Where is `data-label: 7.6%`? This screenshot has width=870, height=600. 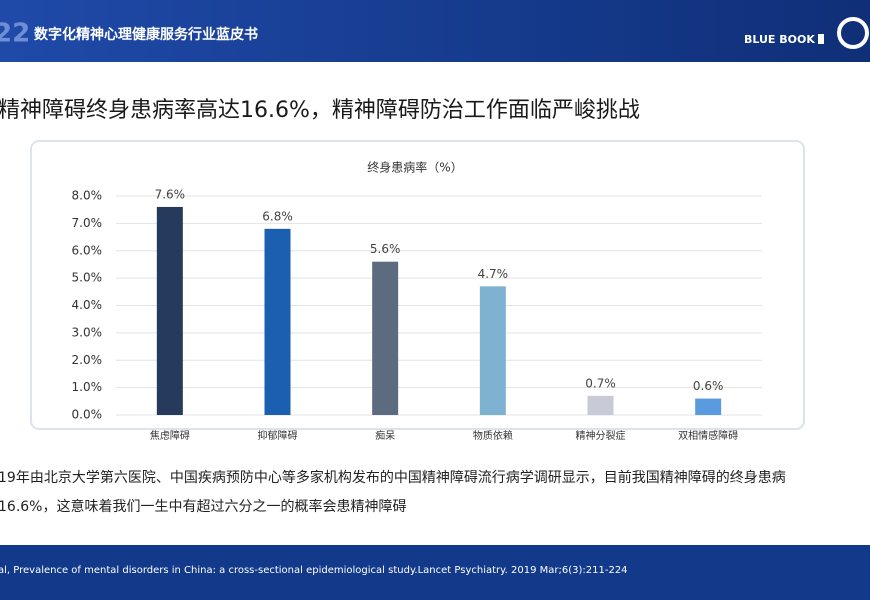 data-label: 7.6% is located at coordinates (170, 194).